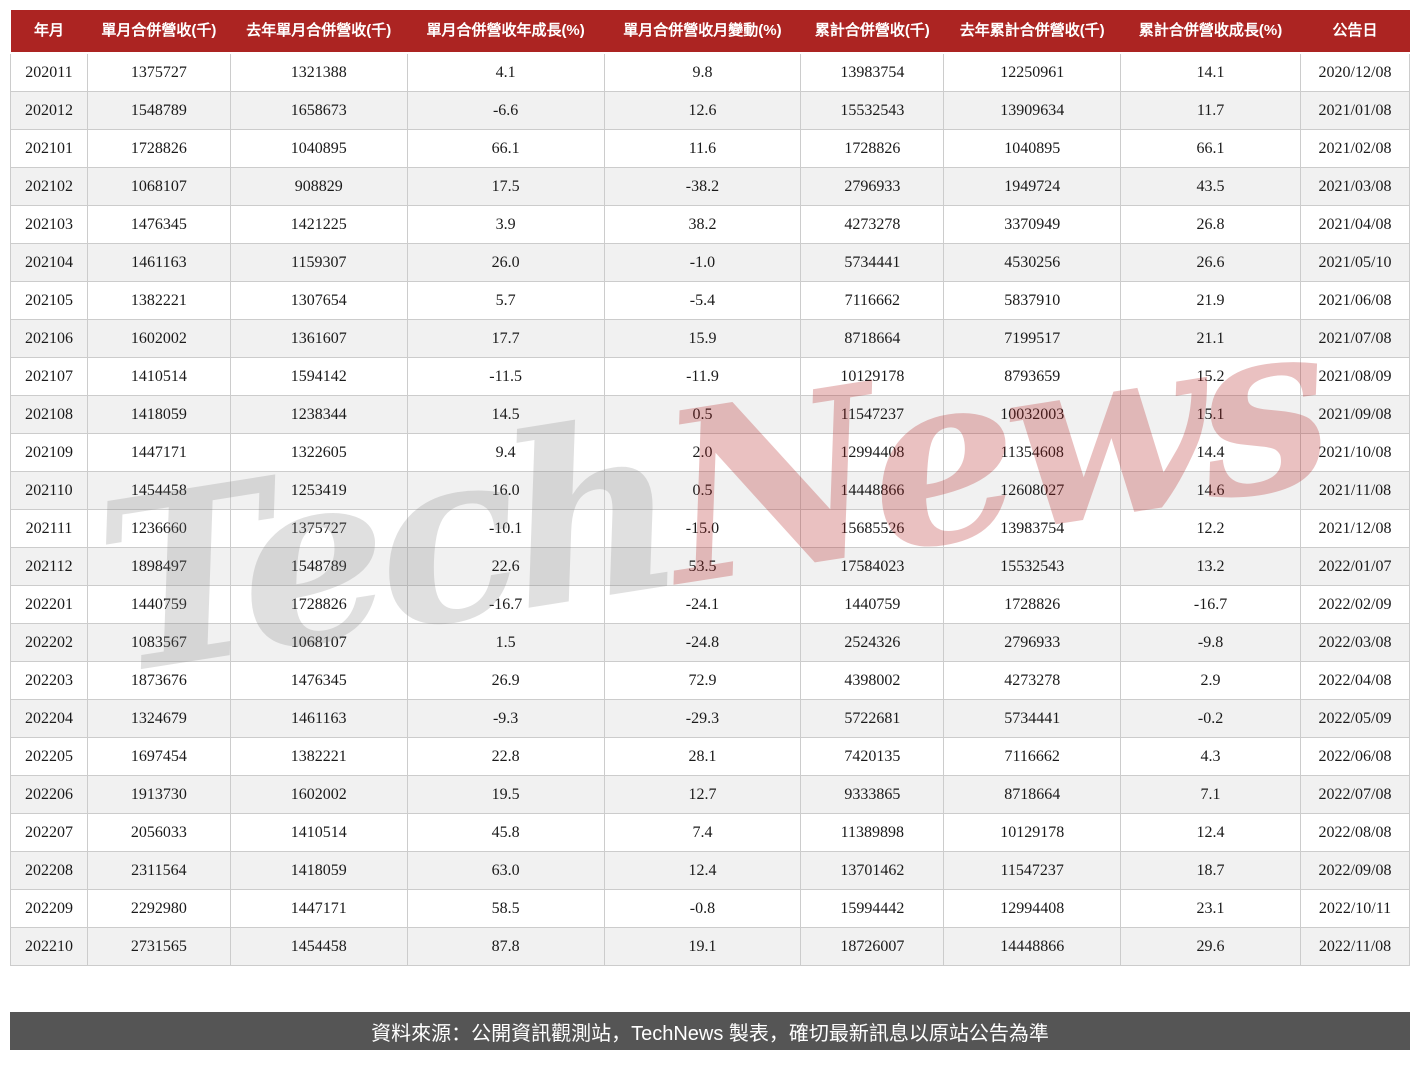 This screenshot has height=1080, width=1420. Describe the element at coordinates (158, 300) in the screenshot. I see `table-cell: 1382221` at that location.